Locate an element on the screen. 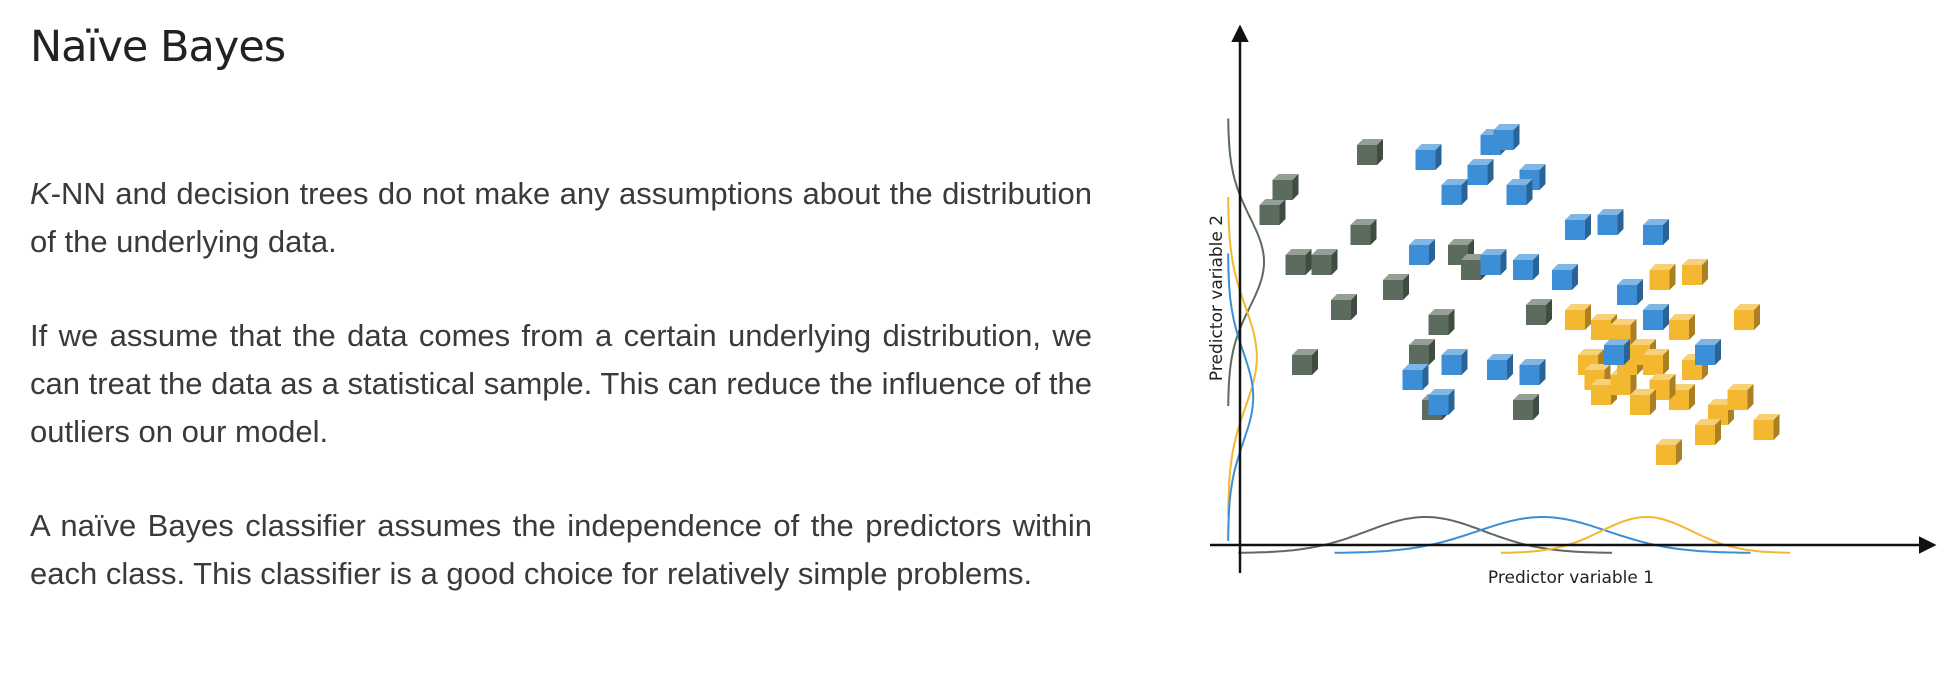 This screenshot has height=694, width=1950. x-density-curve-yellow is located at coordinates (1645, 534).